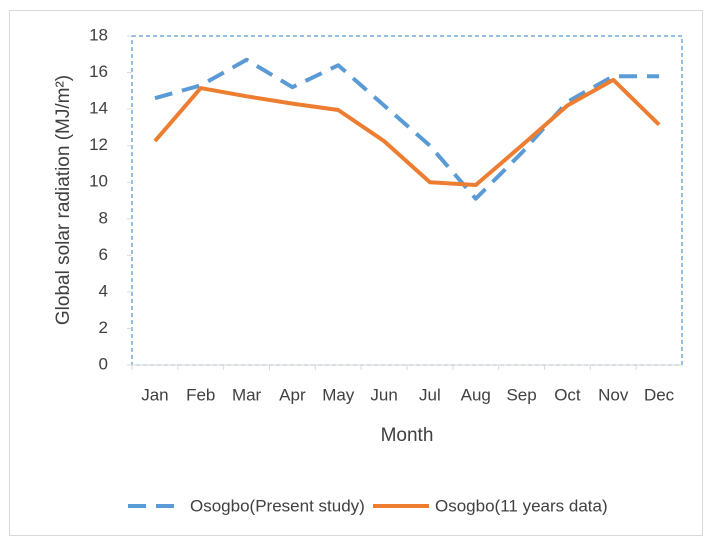  Describe the element at coordinates (659, 394) in the screenshot. I see `x-tick-label: Dec` at that location.